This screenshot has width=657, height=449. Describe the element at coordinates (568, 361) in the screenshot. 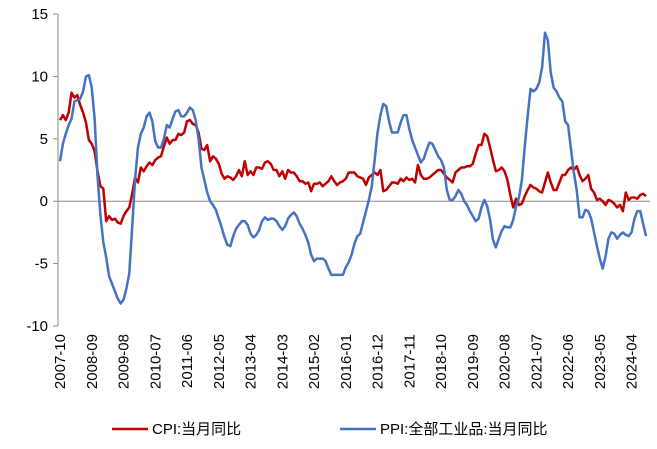

I see `x-tick-label: 2022-06` at that location.